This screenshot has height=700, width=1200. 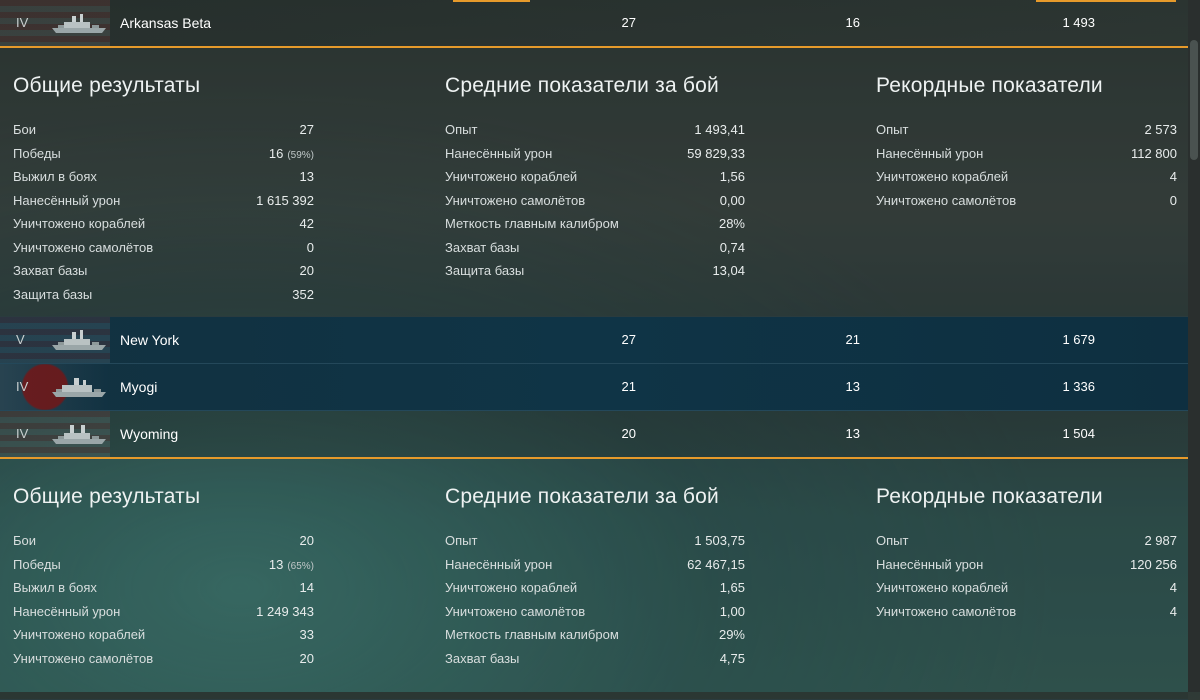 I want to click on stat-label: Выжил в боях, so click(x=55, y=587).